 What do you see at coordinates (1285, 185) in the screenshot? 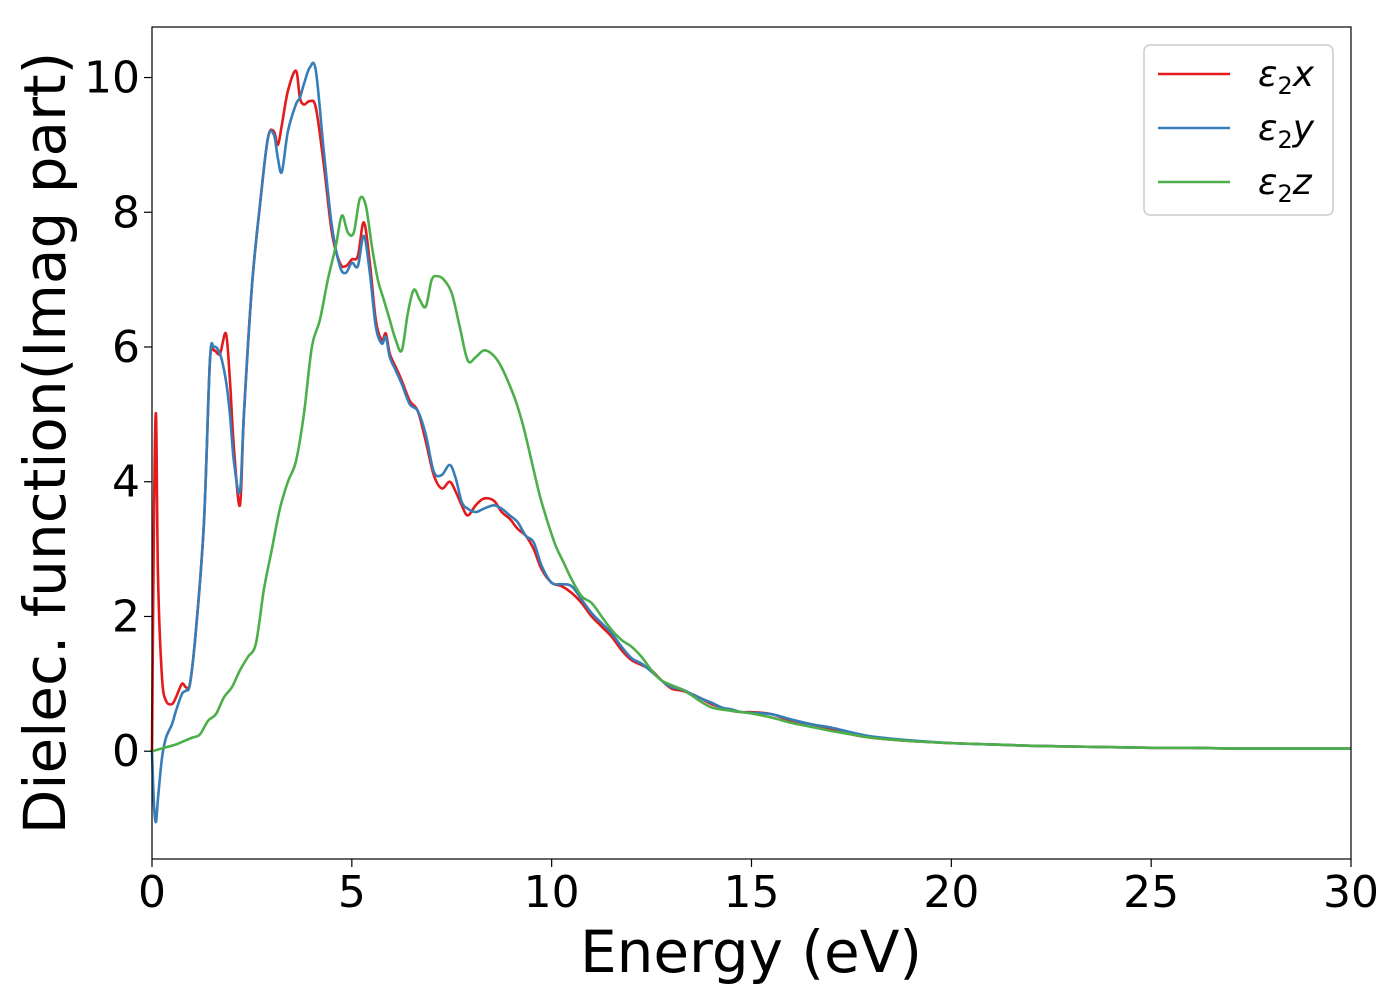
I see `legend-label-z: ε2z` at bounding box center [1285, 185].